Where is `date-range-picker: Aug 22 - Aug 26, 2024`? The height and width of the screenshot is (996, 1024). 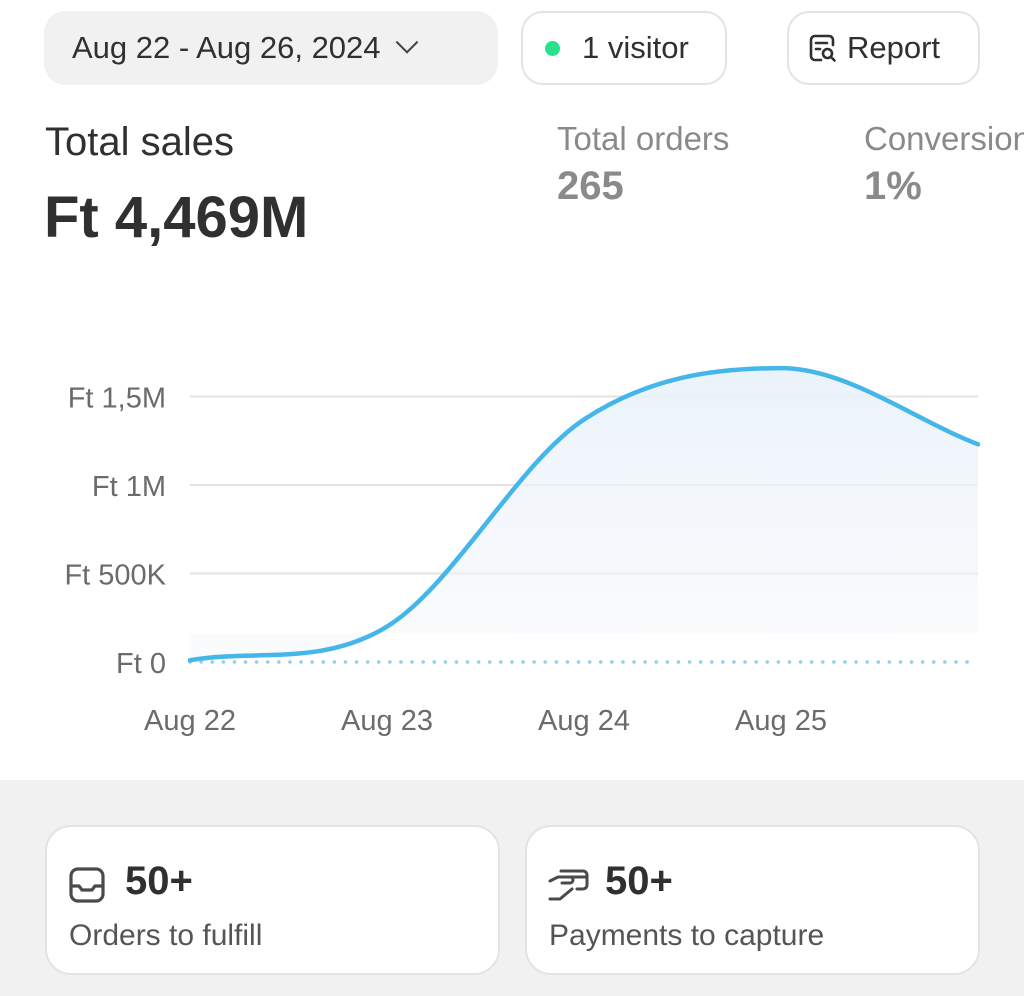 date-range-picker: Aug 22 - Aug 26, 2024 is located at coordinates (271, 48).